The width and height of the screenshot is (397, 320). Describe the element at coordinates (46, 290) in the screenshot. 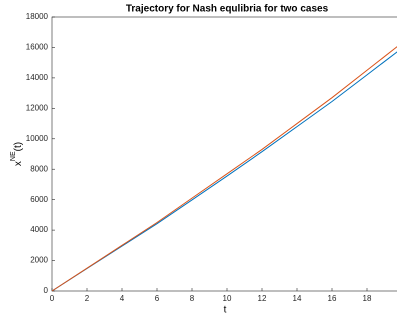

I see `y-tick-label: 0` at that location.